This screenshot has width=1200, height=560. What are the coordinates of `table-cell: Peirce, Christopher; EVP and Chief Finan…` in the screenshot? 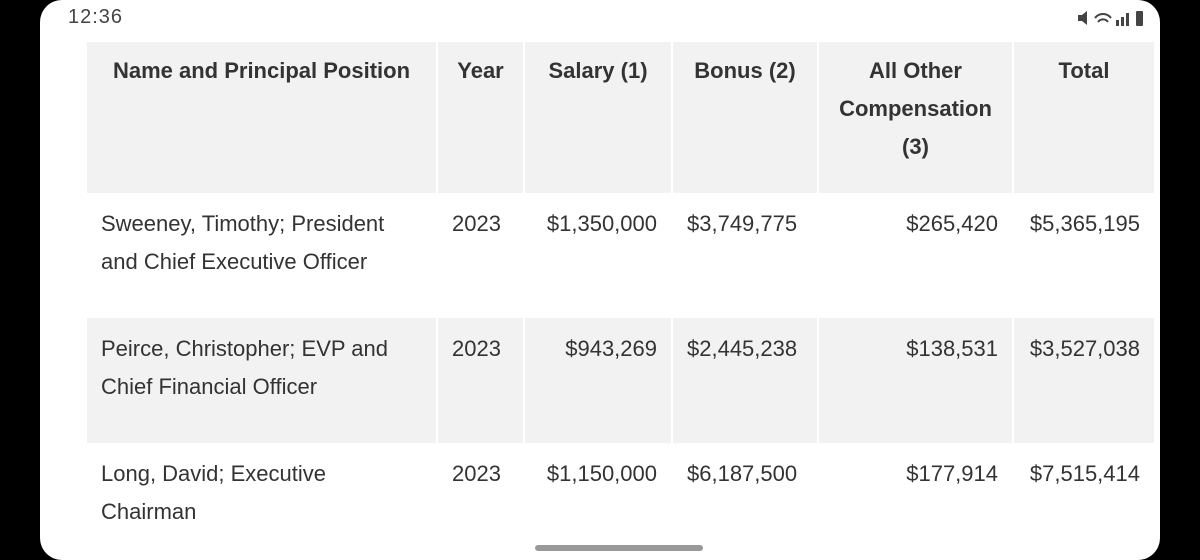 It's located at (262, 380).